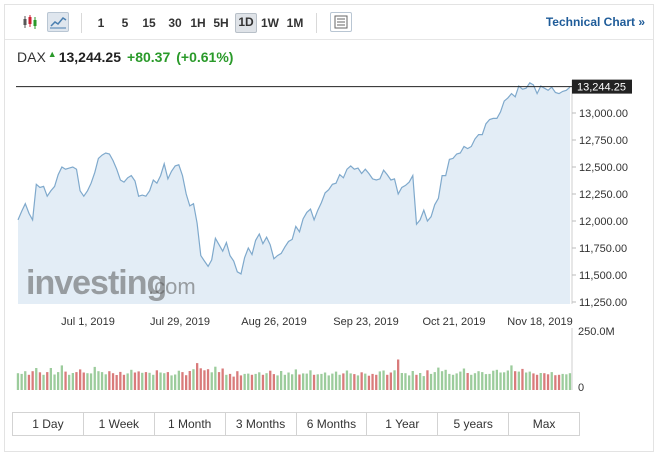 The image size is (660, 460). Describe the element at coordinates (48, 424) in the screenshot. I see `range-1-day: 1 Day` at that location.